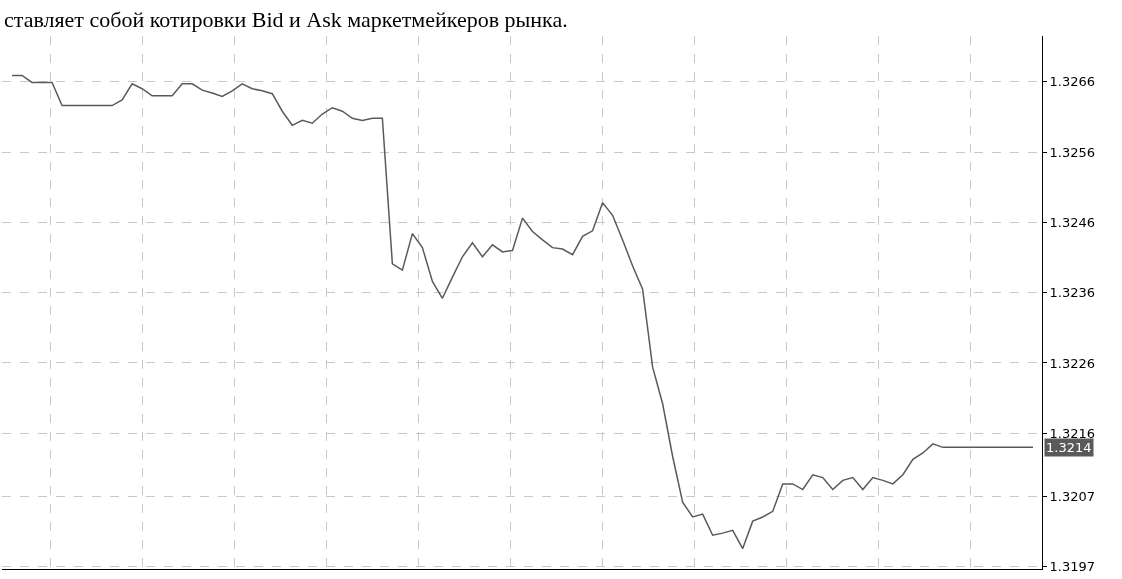 This screenshot has width=1122, height=579. I want to click on y-tick-label: 1.3216, so click(1072, 433).